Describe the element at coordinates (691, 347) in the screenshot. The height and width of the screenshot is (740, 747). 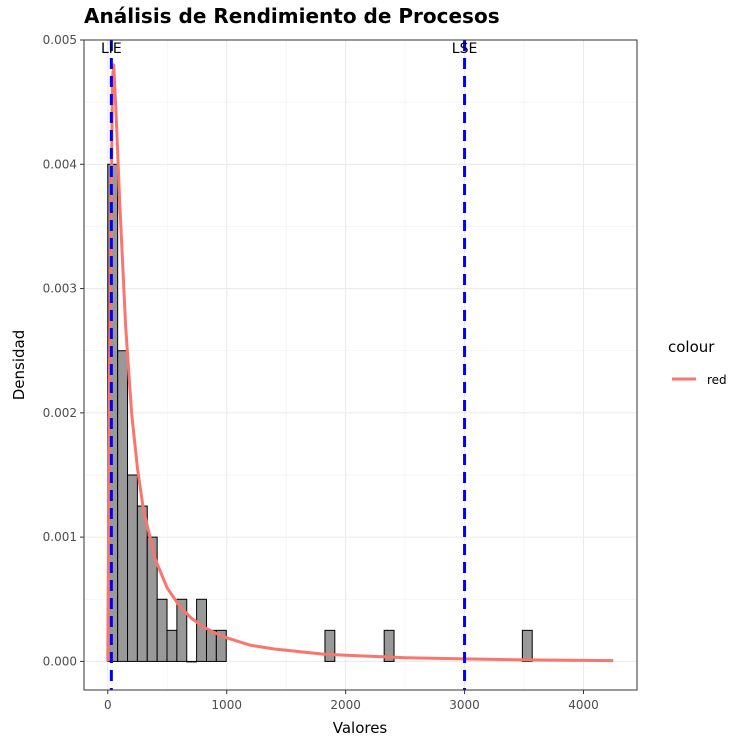
I see `legend-title: colour` at that location.